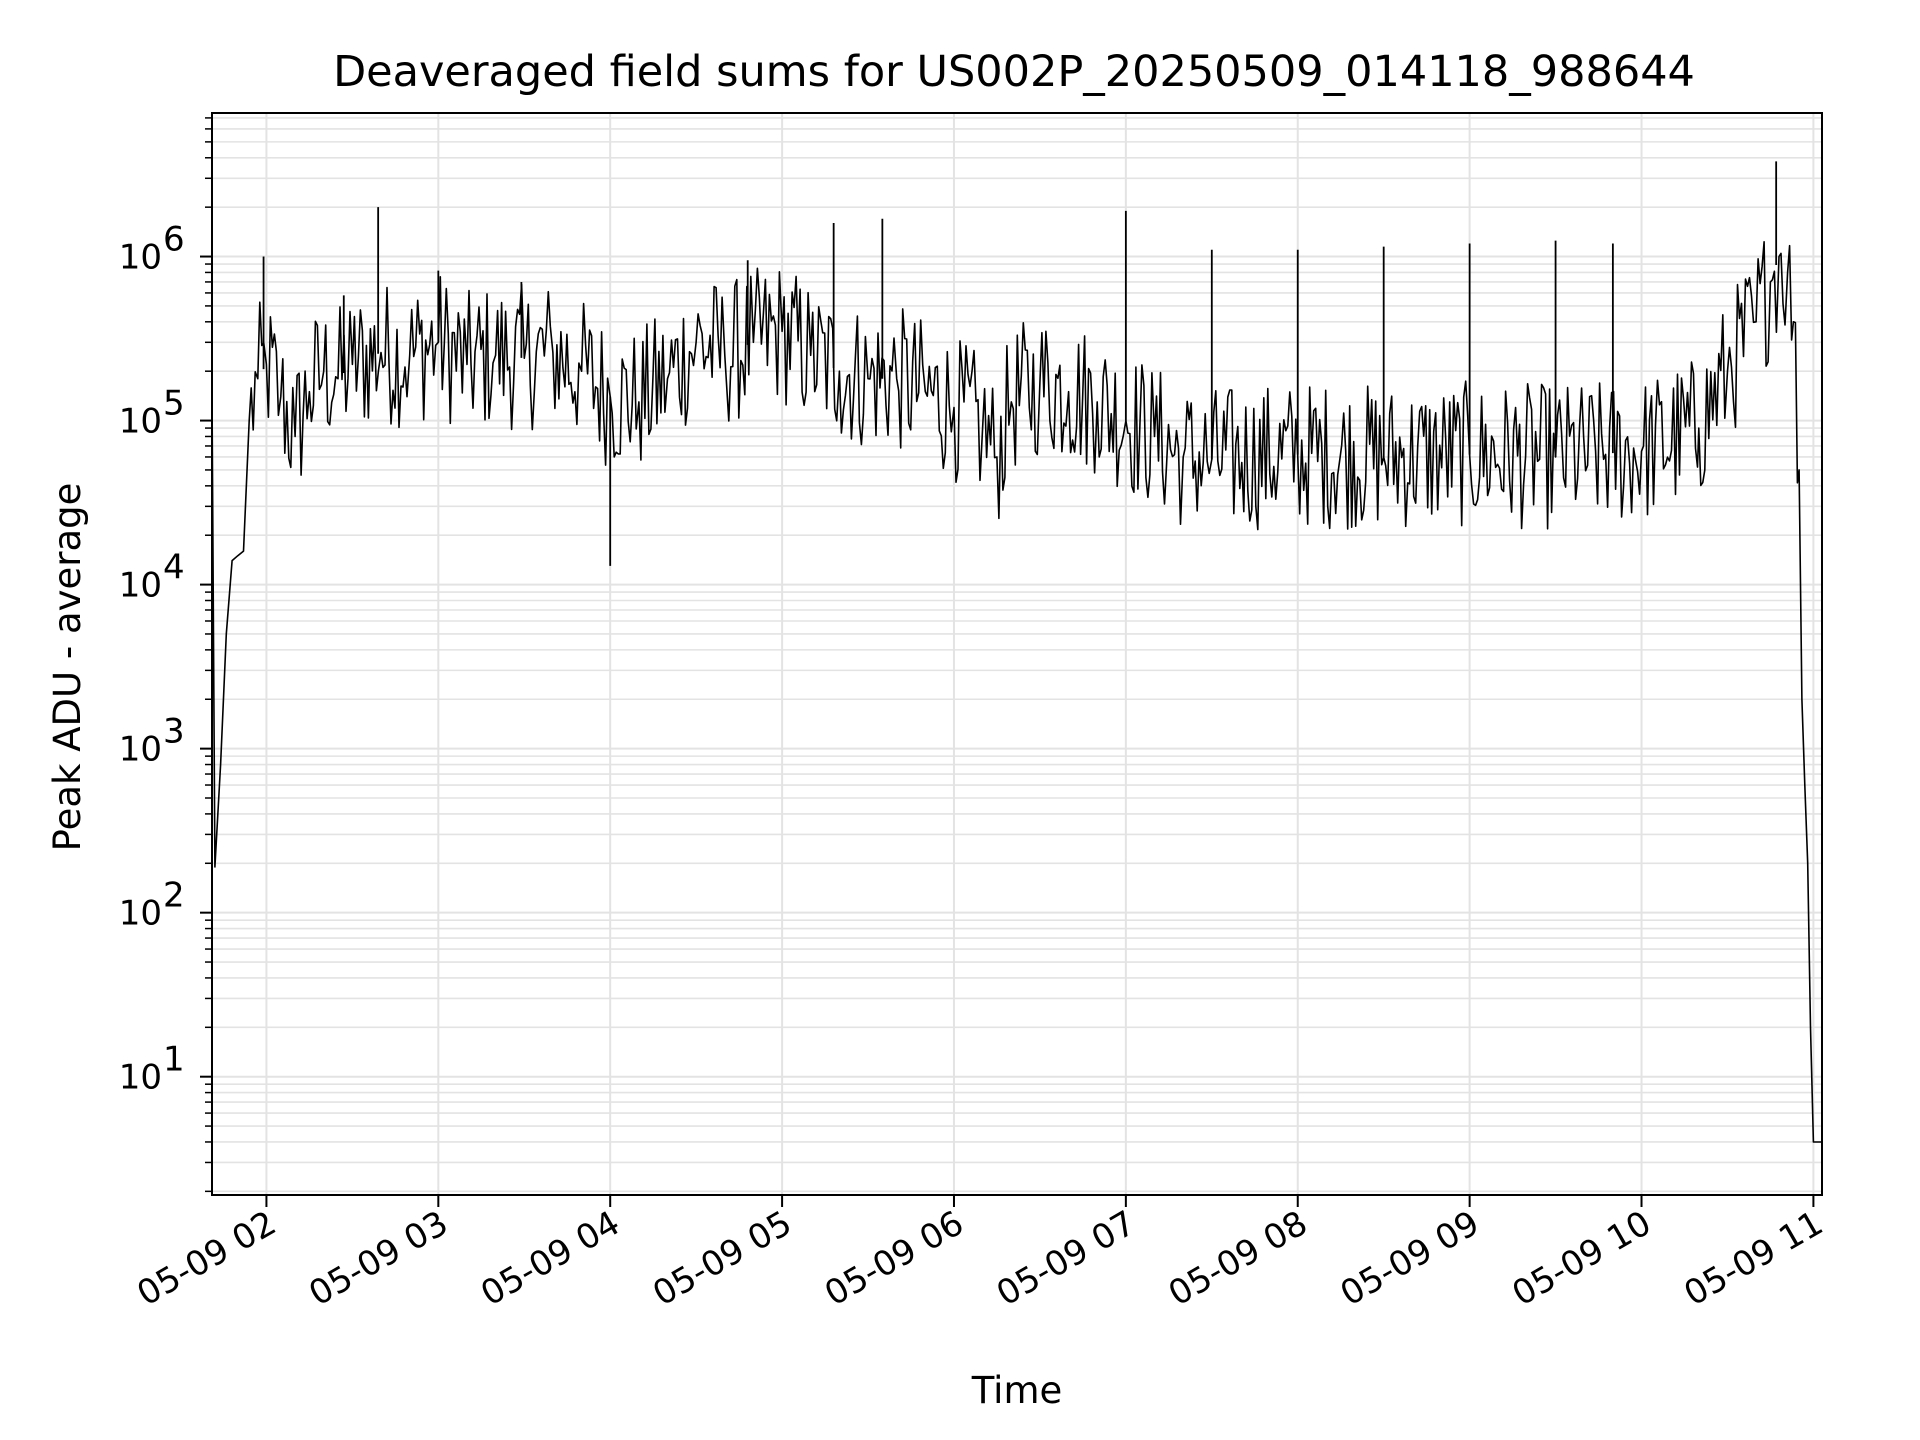 The width and height of the screenshot is (1920, 1440). What do you see at coordinates (1017, 1390) in the screenshot?
I see `x-axis-label: Time` at bounding box center [1017, 1390].